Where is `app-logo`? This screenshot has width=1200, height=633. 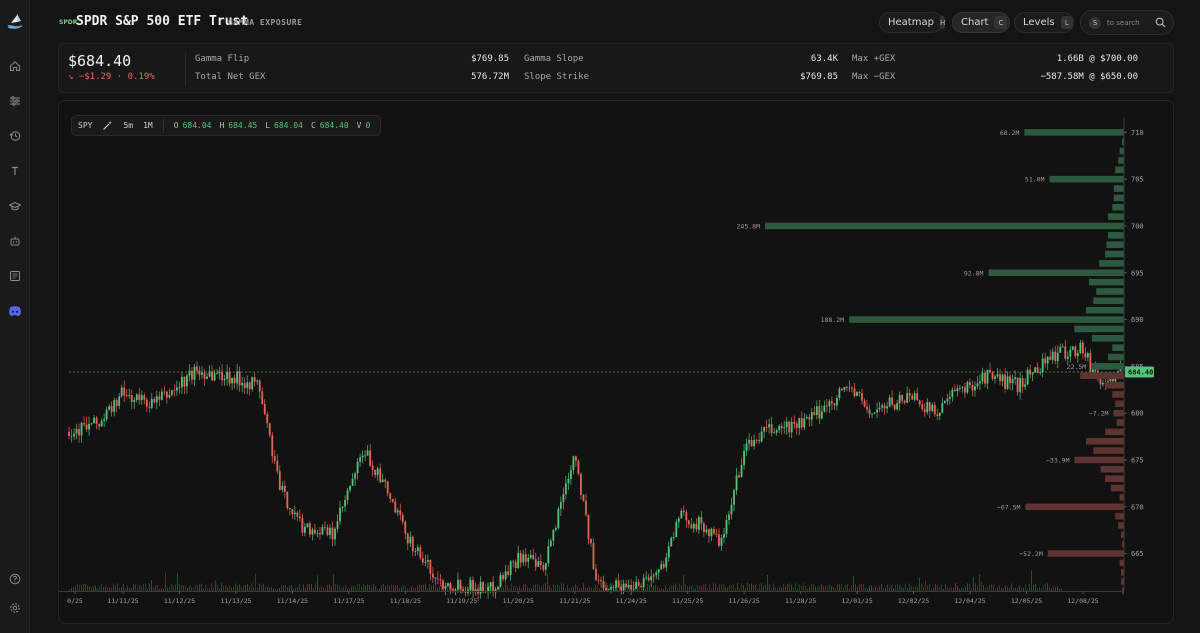
app-logo is located at coordinates (15, 21).